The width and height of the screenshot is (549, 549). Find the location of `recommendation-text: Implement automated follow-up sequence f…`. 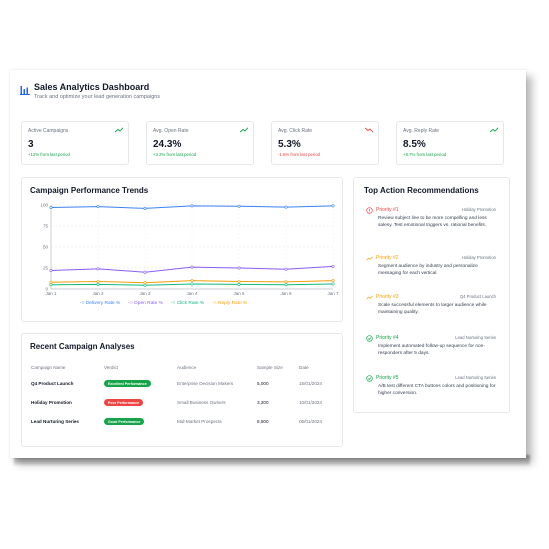

recommendation-text: Implement automated follow-up sequence f… is located at coordinates (431, 350).